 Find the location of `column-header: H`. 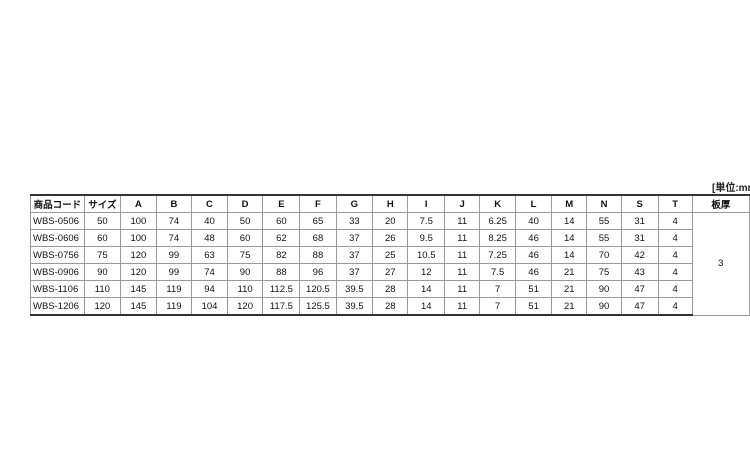

column-header: H is located at coordinates (390, 203).